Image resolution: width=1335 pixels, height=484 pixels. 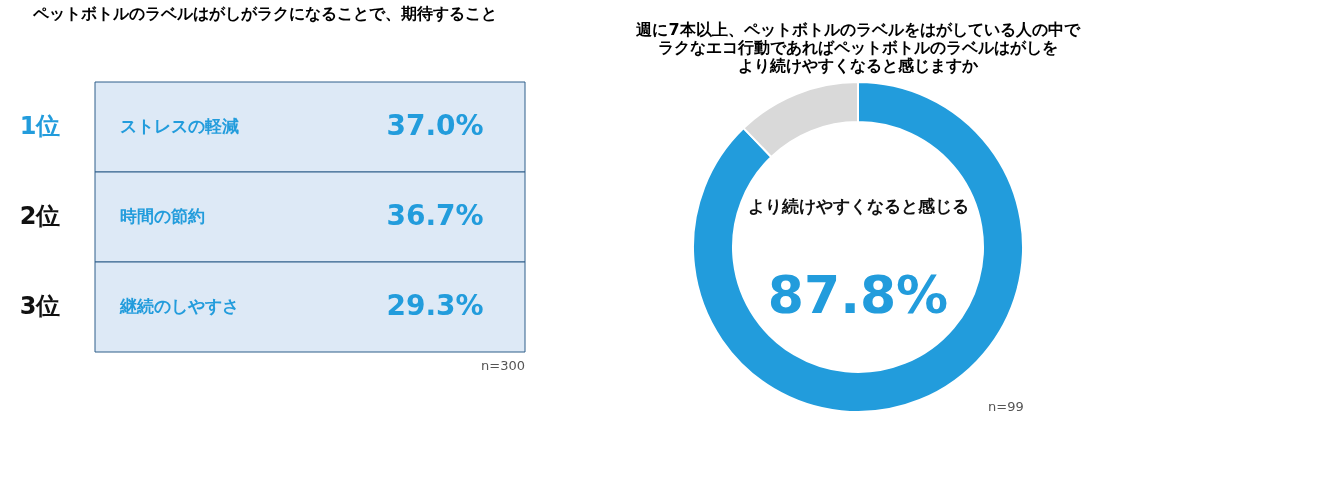 What do you see at coordinates (435, 215) in the screenshot?
I see `data-label: 36.7%` at bounding box center [435, 215].